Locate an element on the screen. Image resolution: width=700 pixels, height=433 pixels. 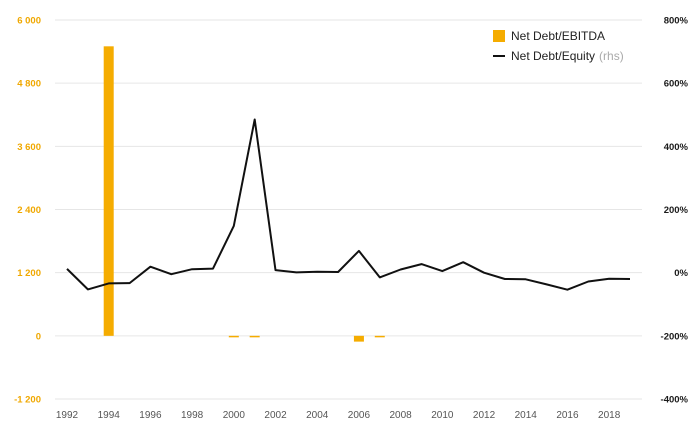
x-tick-label: 2018 is located at coordinates (609, 415).